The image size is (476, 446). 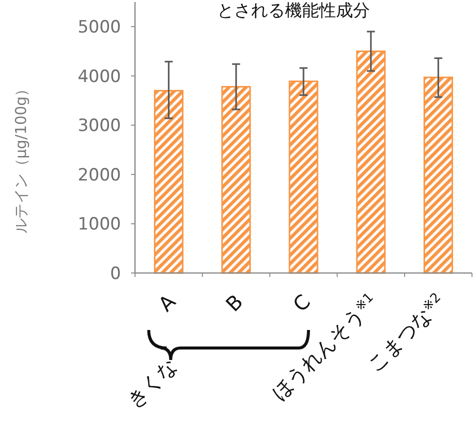 I want to click on y-tick-label: 2000, so click(x=99, y=175).